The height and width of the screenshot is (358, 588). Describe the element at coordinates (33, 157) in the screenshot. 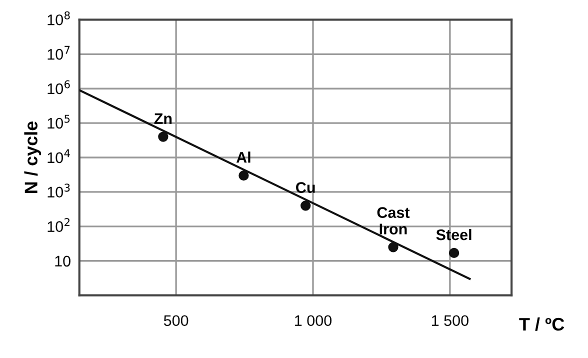

I see `y-axis-title: N / cycle` at that location.